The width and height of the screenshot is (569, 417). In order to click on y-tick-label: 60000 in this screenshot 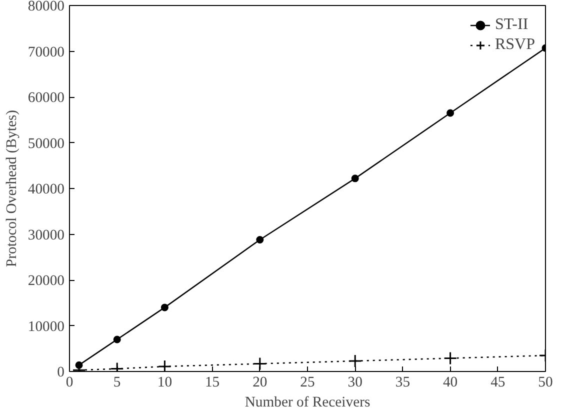, I will do `click(46, 98)`.